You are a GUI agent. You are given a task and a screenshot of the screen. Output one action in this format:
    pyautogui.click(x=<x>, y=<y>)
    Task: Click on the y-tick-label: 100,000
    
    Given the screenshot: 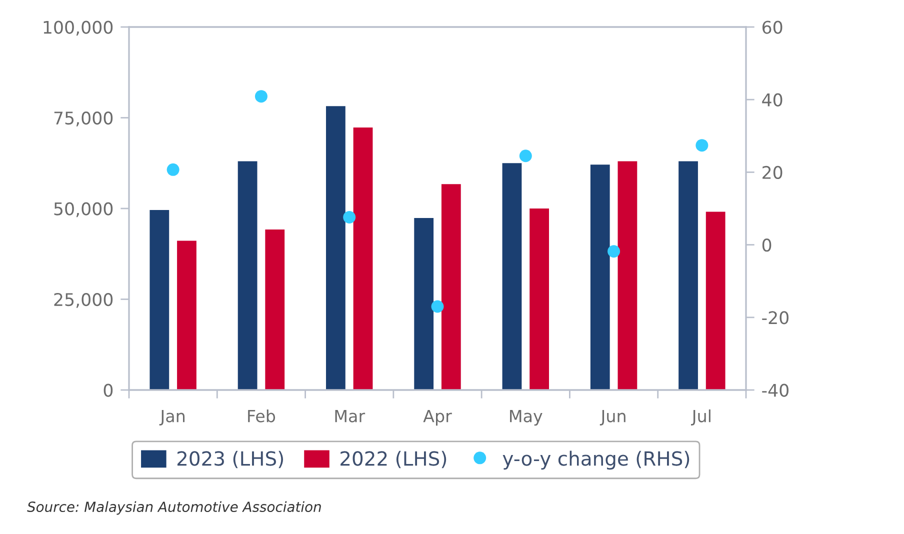 What is the action you would take?
    pyautogui.click(x=78, y=28)
    